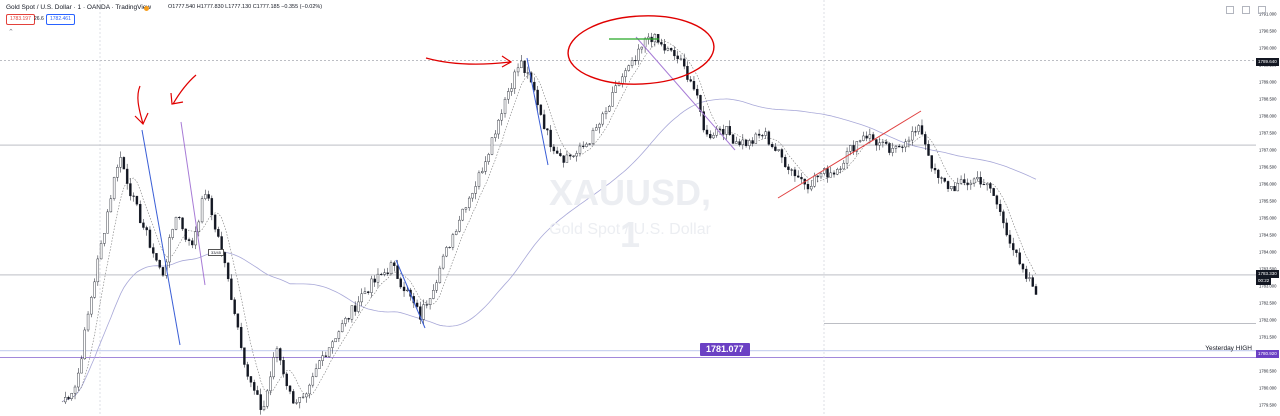 The height and width of the screenshot is (416, 1280). I want to click on fullscreen-icon, so click(1262, 10).